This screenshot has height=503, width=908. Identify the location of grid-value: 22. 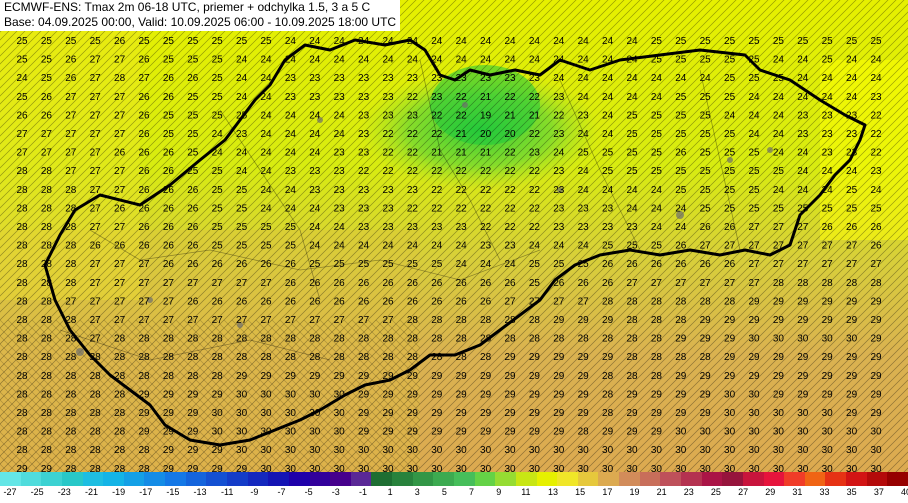
(535, 227).